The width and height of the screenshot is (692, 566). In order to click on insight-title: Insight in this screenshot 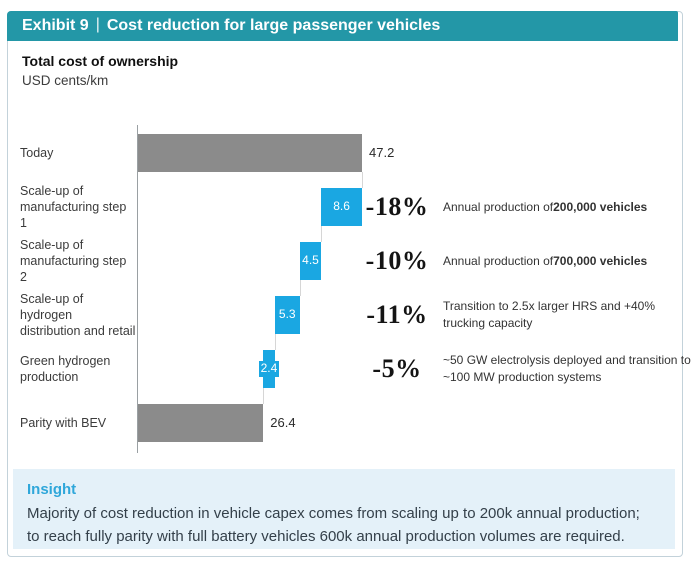, I will do `click(52, 489)`.